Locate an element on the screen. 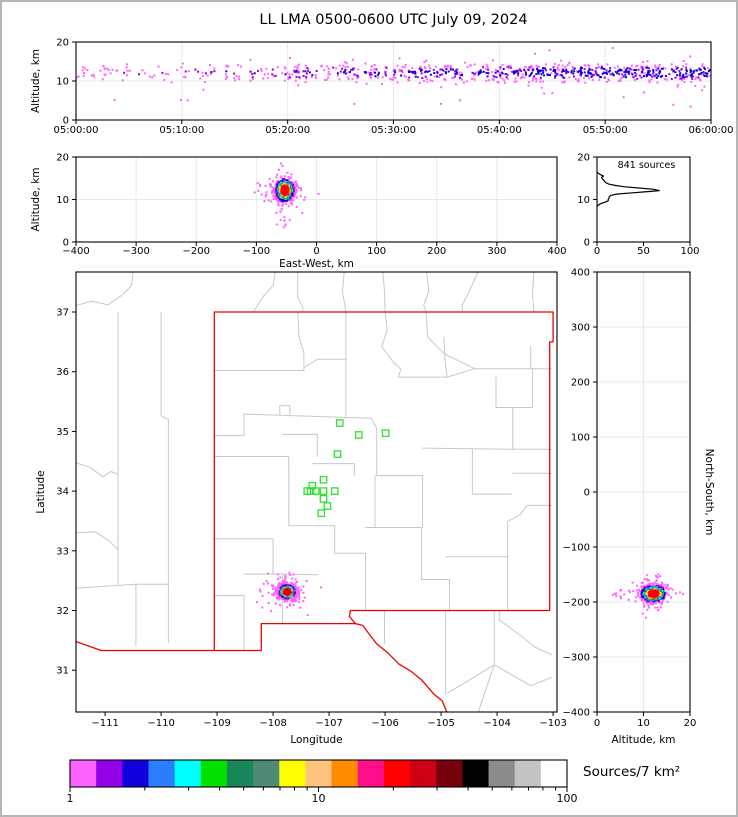 The image size is (738, 817). ns-tick-label: 200 is located at coordinates (580, 383).